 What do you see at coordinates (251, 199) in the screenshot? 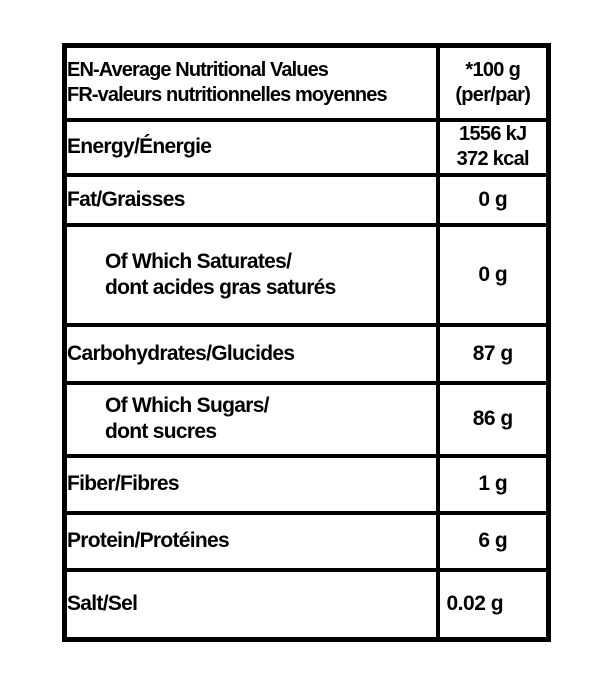
I see `fat-label-cell: Fat/Graisses` at bounding box center [251, 199].